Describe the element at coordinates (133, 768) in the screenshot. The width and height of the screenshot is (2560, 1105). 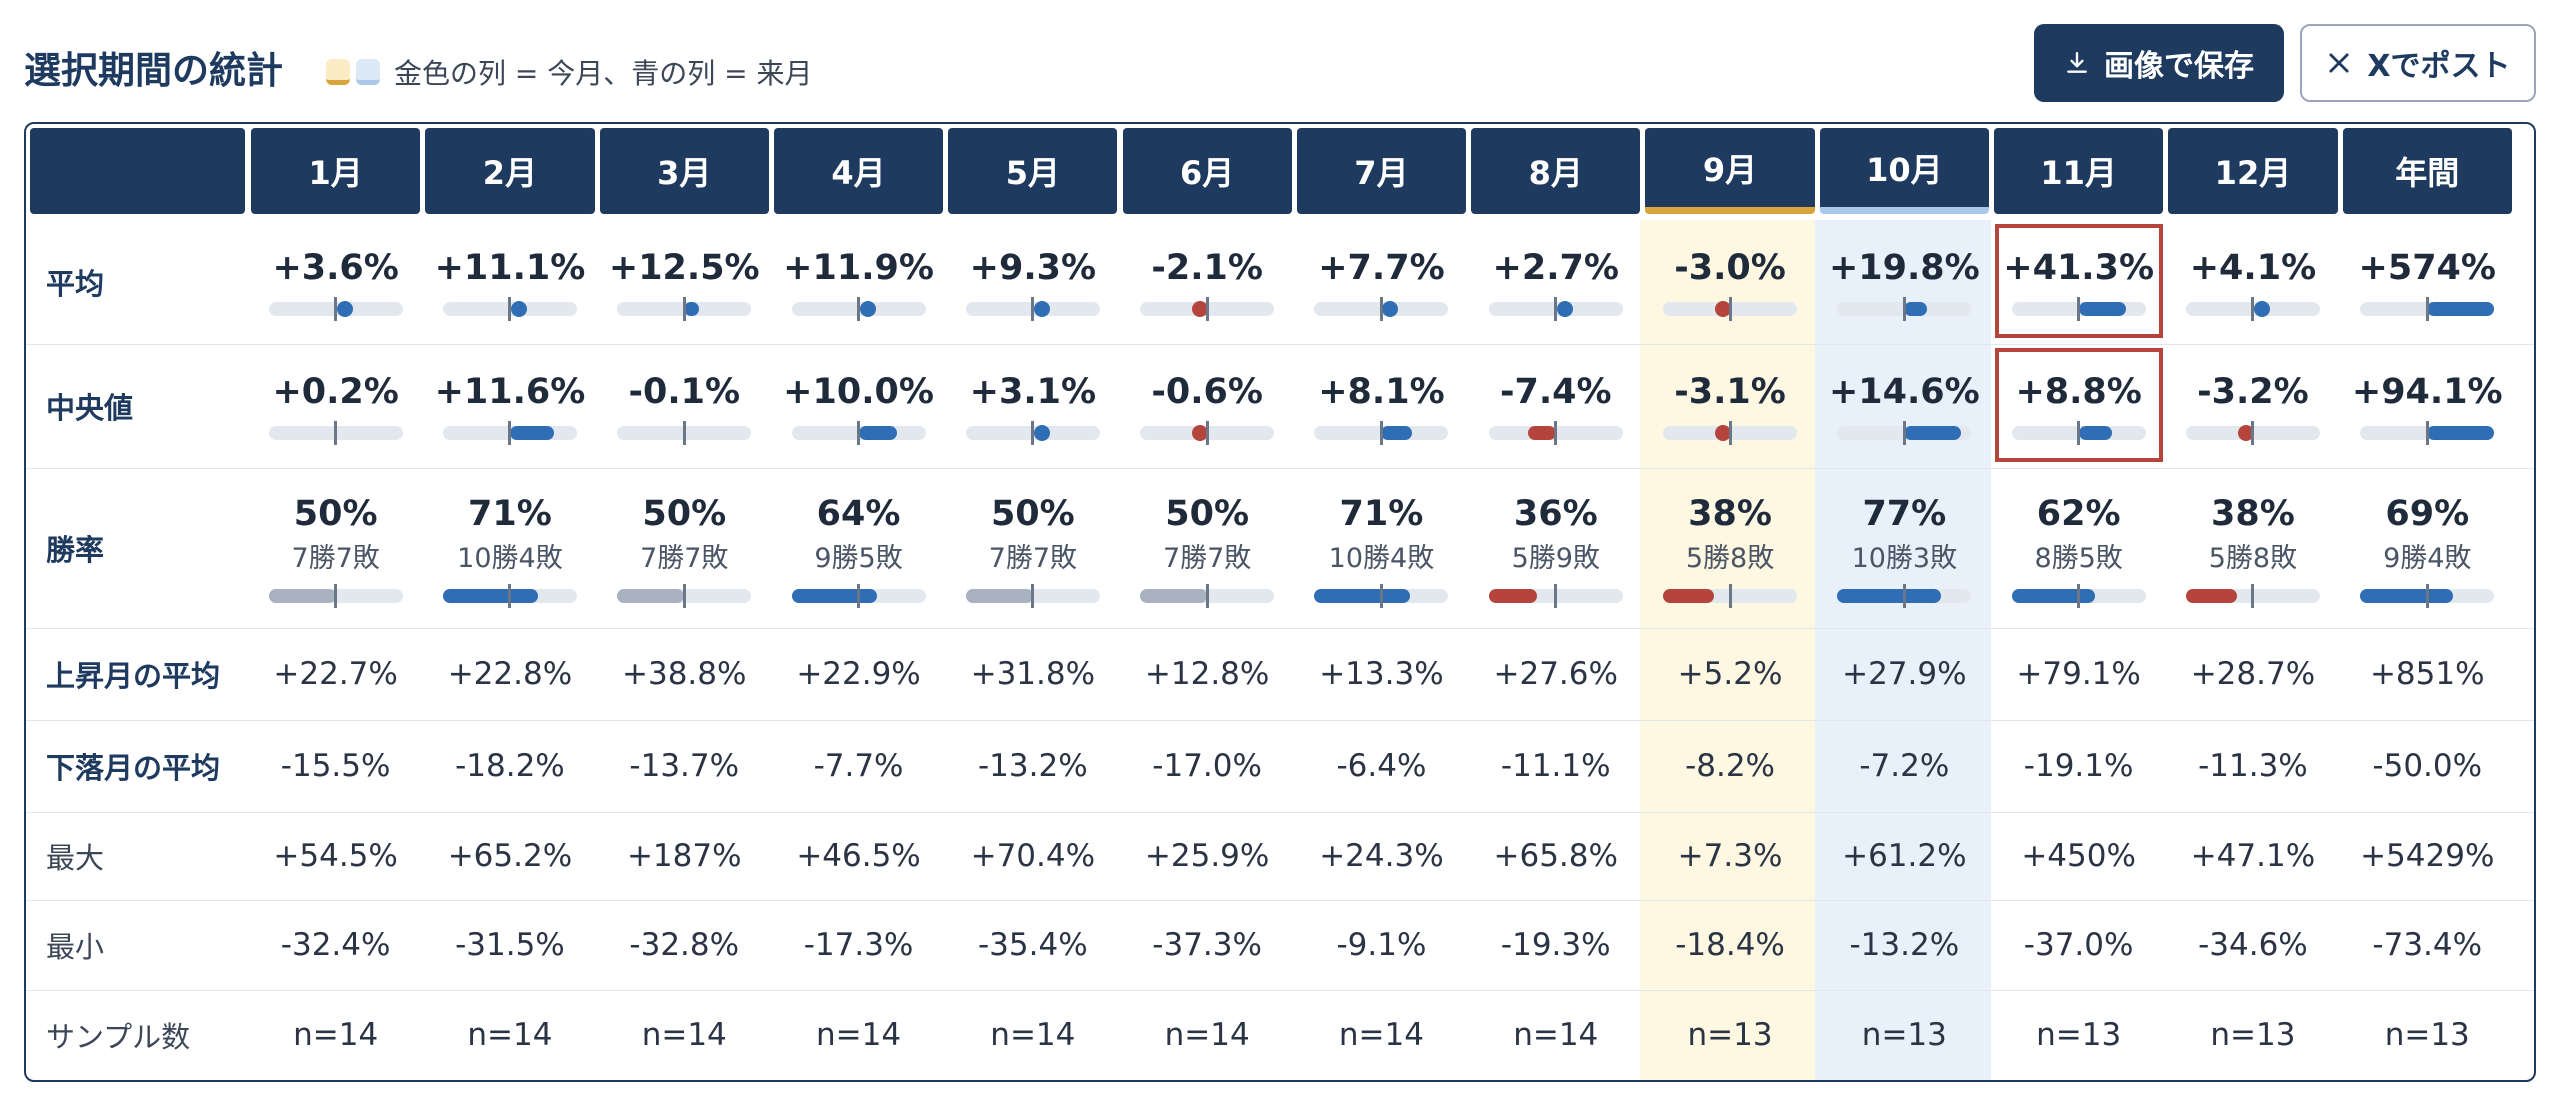
I see `row-label-down-avg: 下落月の平均` at that location.